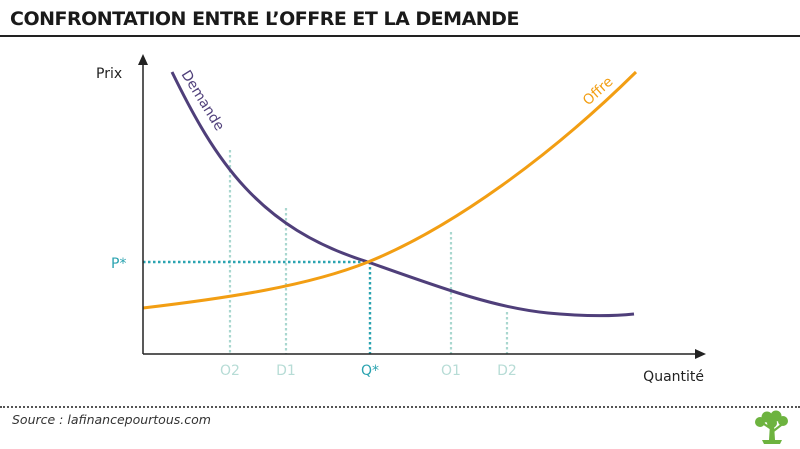 Image resolution: width=800 pixels, height=449 pixels. Describe the element at coordinates (286, 371) in the screenshot. I see `marker-label-d1: D1` at that location.